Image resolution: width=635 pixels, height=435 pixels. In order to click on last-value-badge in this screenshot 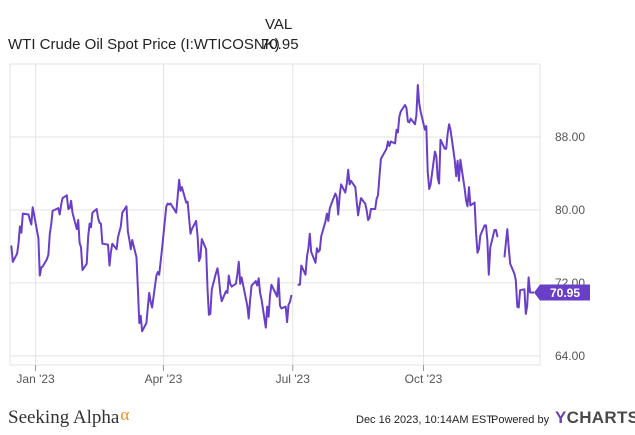, I will do `click(562, 292)`.